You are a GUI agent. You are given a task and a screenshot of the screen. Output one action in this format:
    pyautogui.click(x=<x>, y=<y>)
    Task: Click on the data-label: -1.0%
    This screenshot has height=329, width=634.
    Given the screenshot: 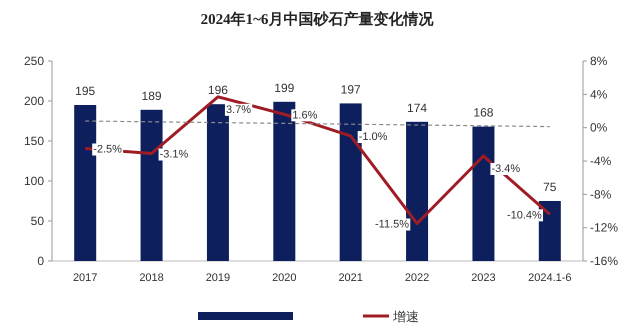 What is the action you would take?
    pyautogui.click(x=373, y=137)
    